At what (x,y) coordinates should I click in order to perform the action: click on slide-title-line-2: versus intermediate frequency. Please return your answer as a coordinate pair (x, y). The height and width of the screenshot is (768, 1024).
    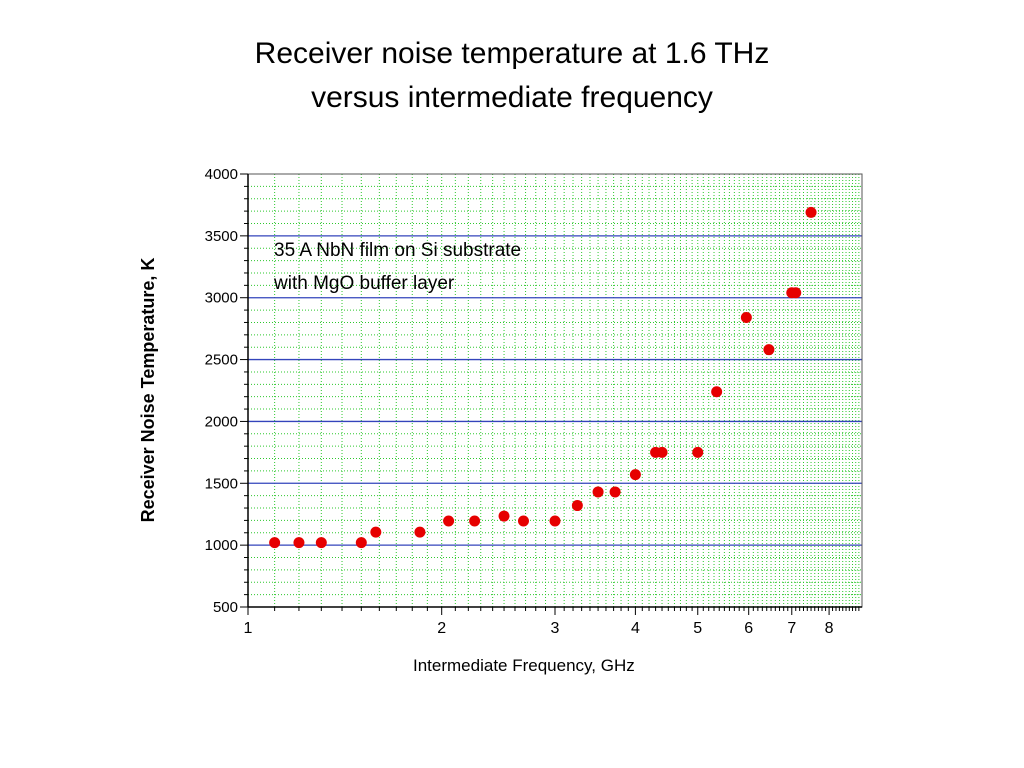
    Looking at the image, I should click on (512, 97).